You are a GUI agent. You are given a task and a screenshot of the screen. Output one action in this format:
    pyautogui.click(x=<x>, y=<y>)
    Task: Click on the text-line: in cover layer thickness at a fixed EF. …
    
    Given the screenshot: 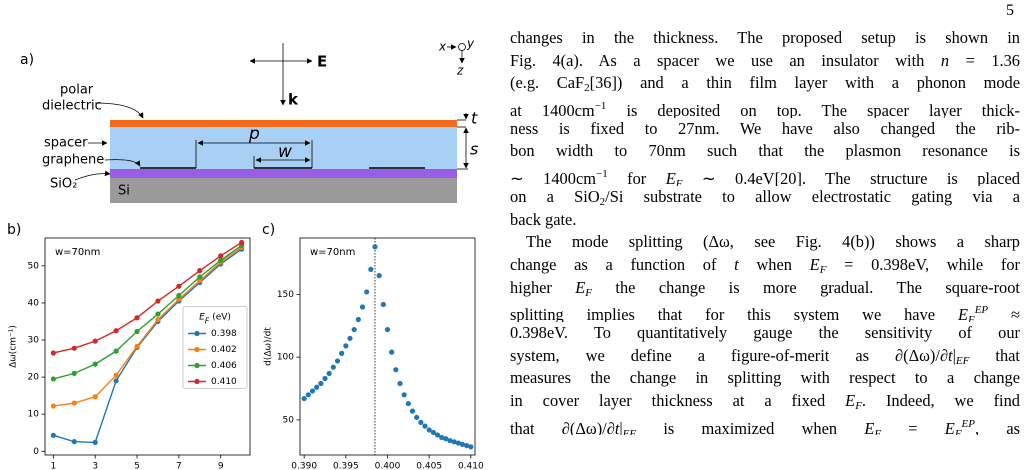 What is the action you would take?
    pyautogui.click(x=765, y=401)
    